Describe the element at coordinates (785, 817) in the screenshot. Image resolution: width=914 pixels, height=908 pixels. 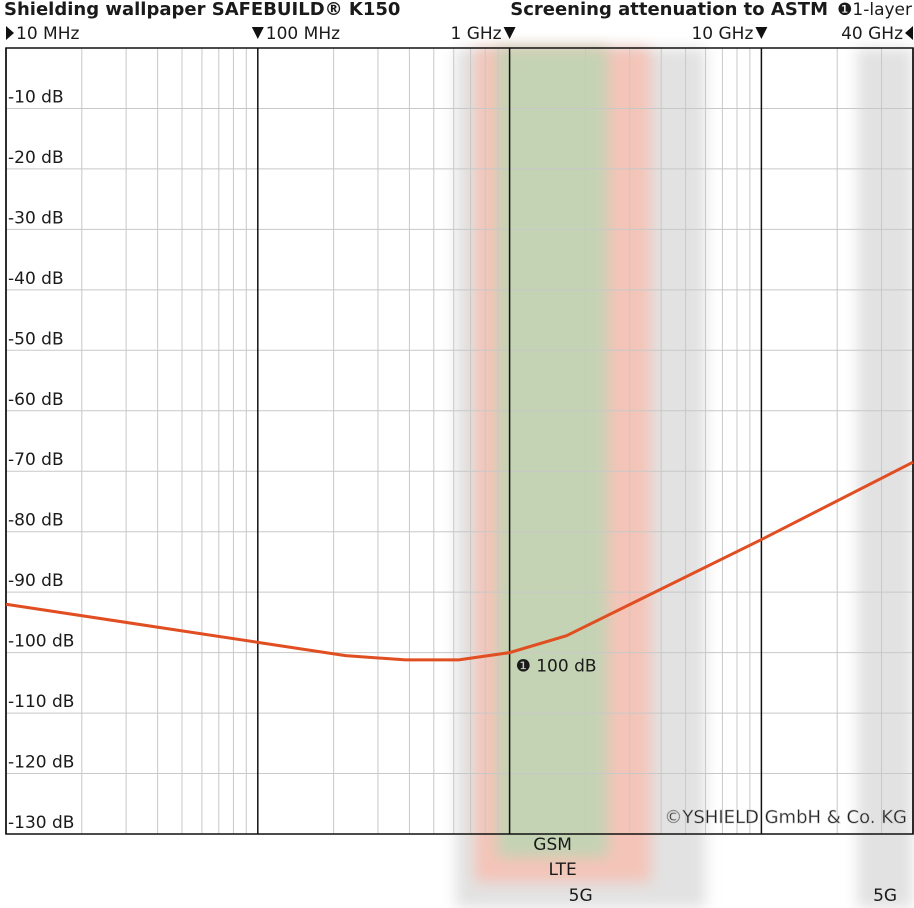
I see `copyright: ©YSHIELD GmbH & Co. KG` at that location.